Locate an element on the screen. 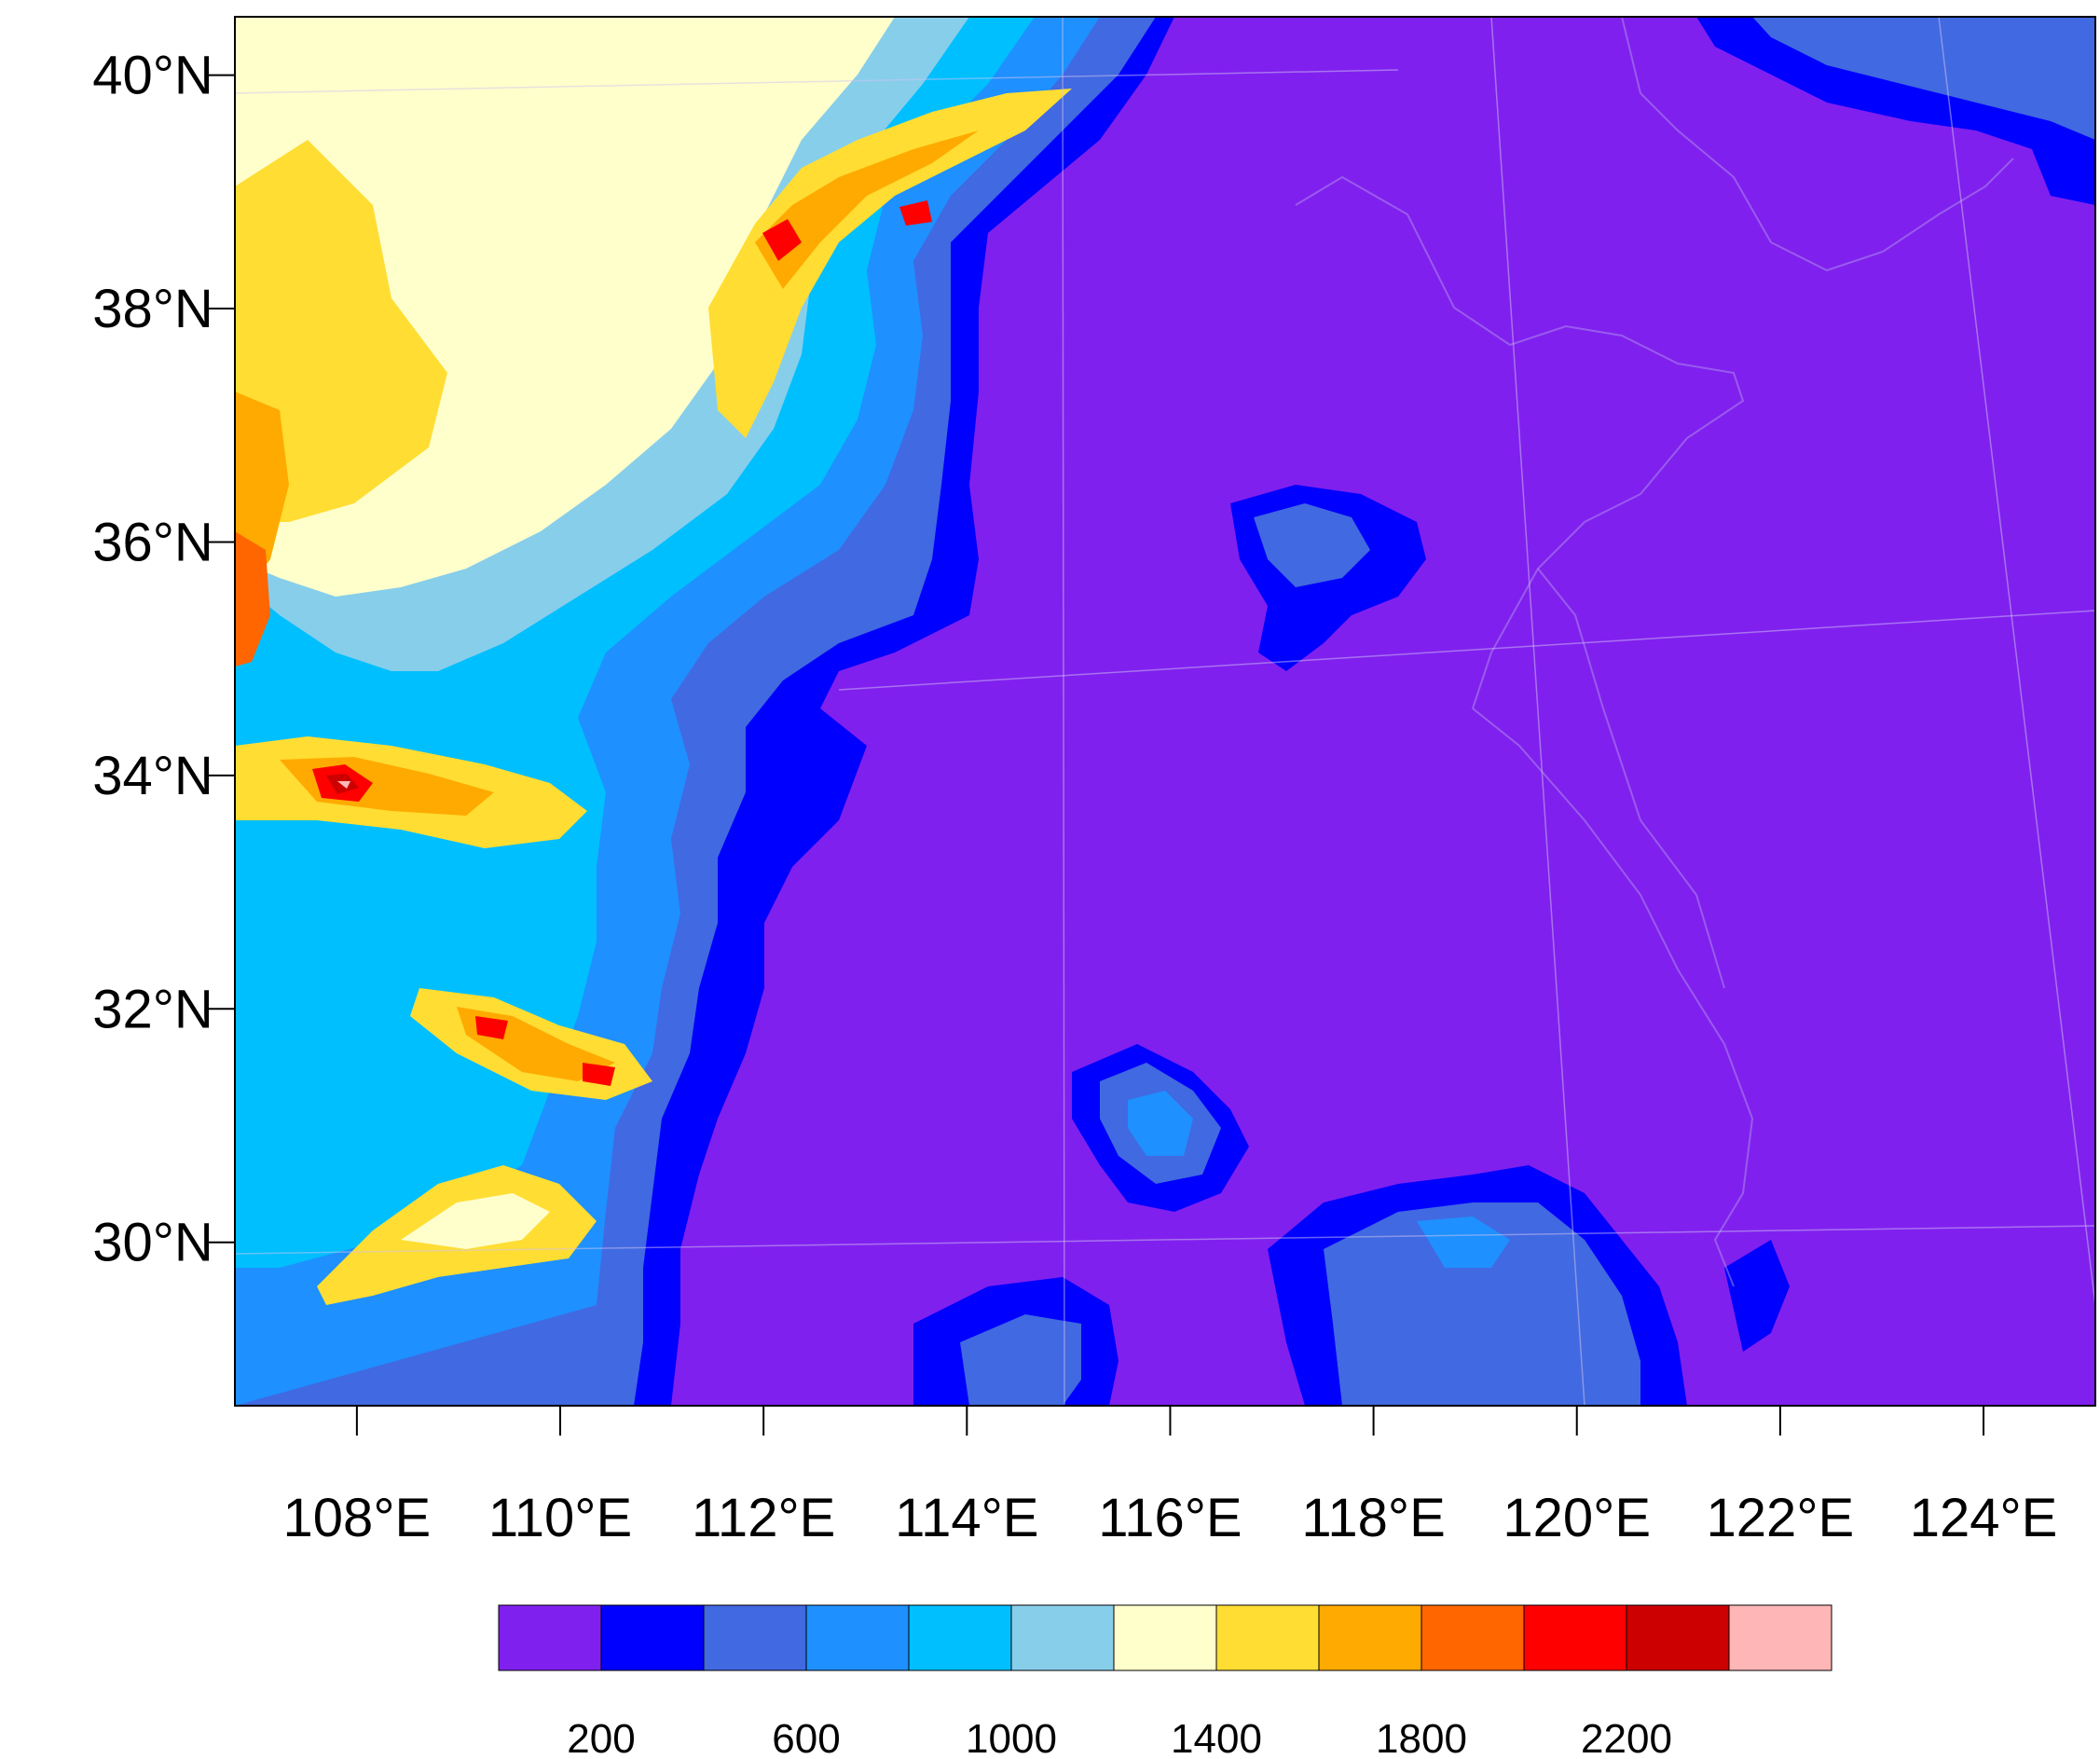  colorbar-label: 600 is located at coordinates (806, 1737).